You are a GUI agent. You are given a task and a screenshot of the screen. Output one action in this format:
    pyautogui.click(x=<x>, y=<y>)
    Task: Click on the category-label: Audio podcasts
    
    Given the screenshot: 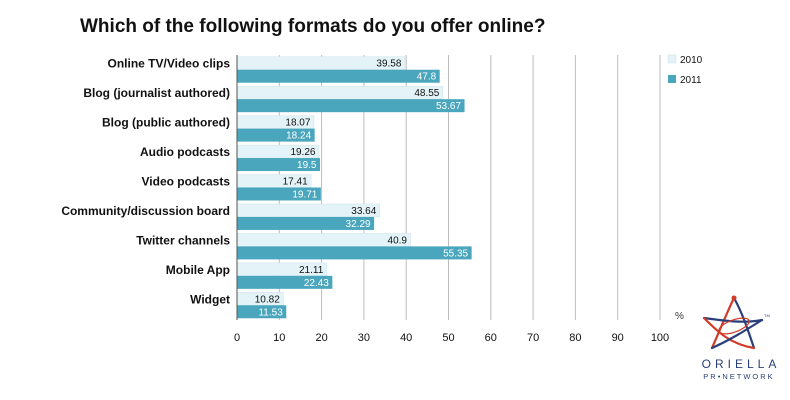 What is the action you would take?
    pyautogui.click(x=185, y=152)
    